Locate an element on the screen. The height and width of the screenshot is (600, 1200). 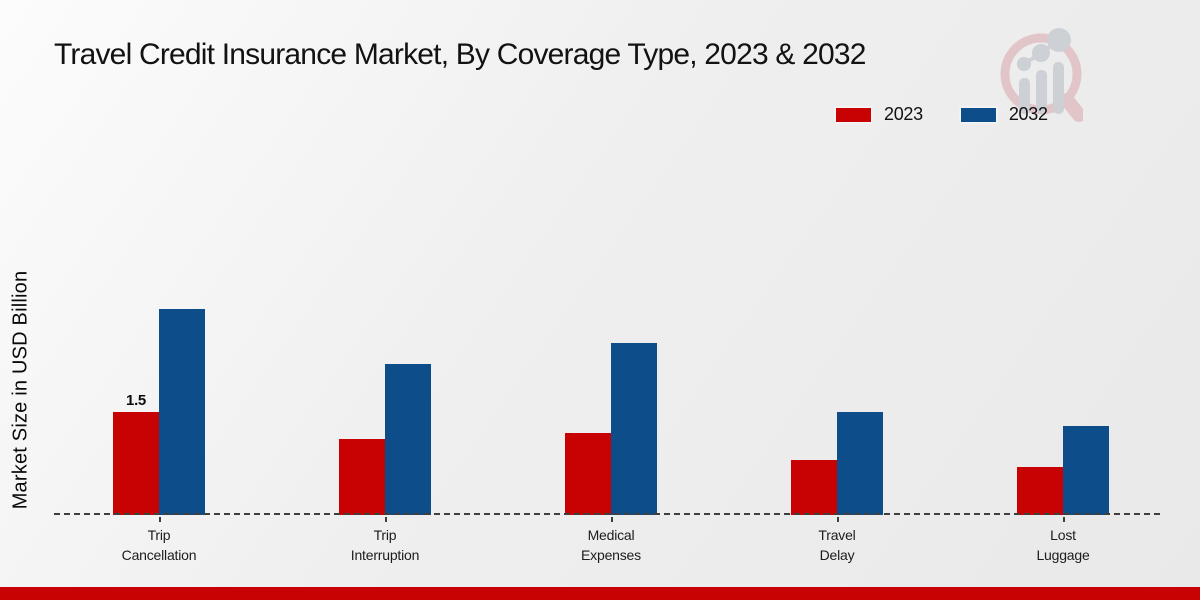
bar-group: 1.5 Trip Cancellation is located at coordinates (159, 424).